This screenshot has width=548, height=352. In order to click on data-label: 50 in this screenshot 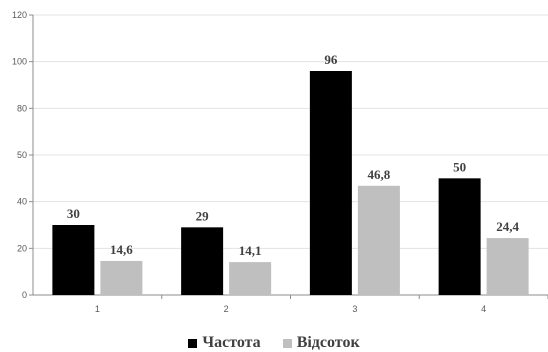, I will do `click(459, 166)`.